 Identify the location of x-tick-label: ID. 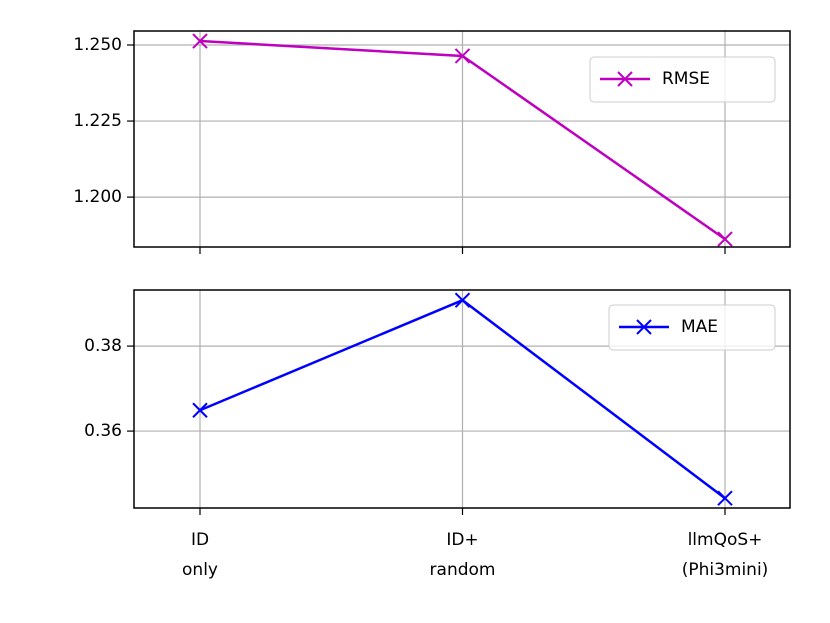
(200, 540).